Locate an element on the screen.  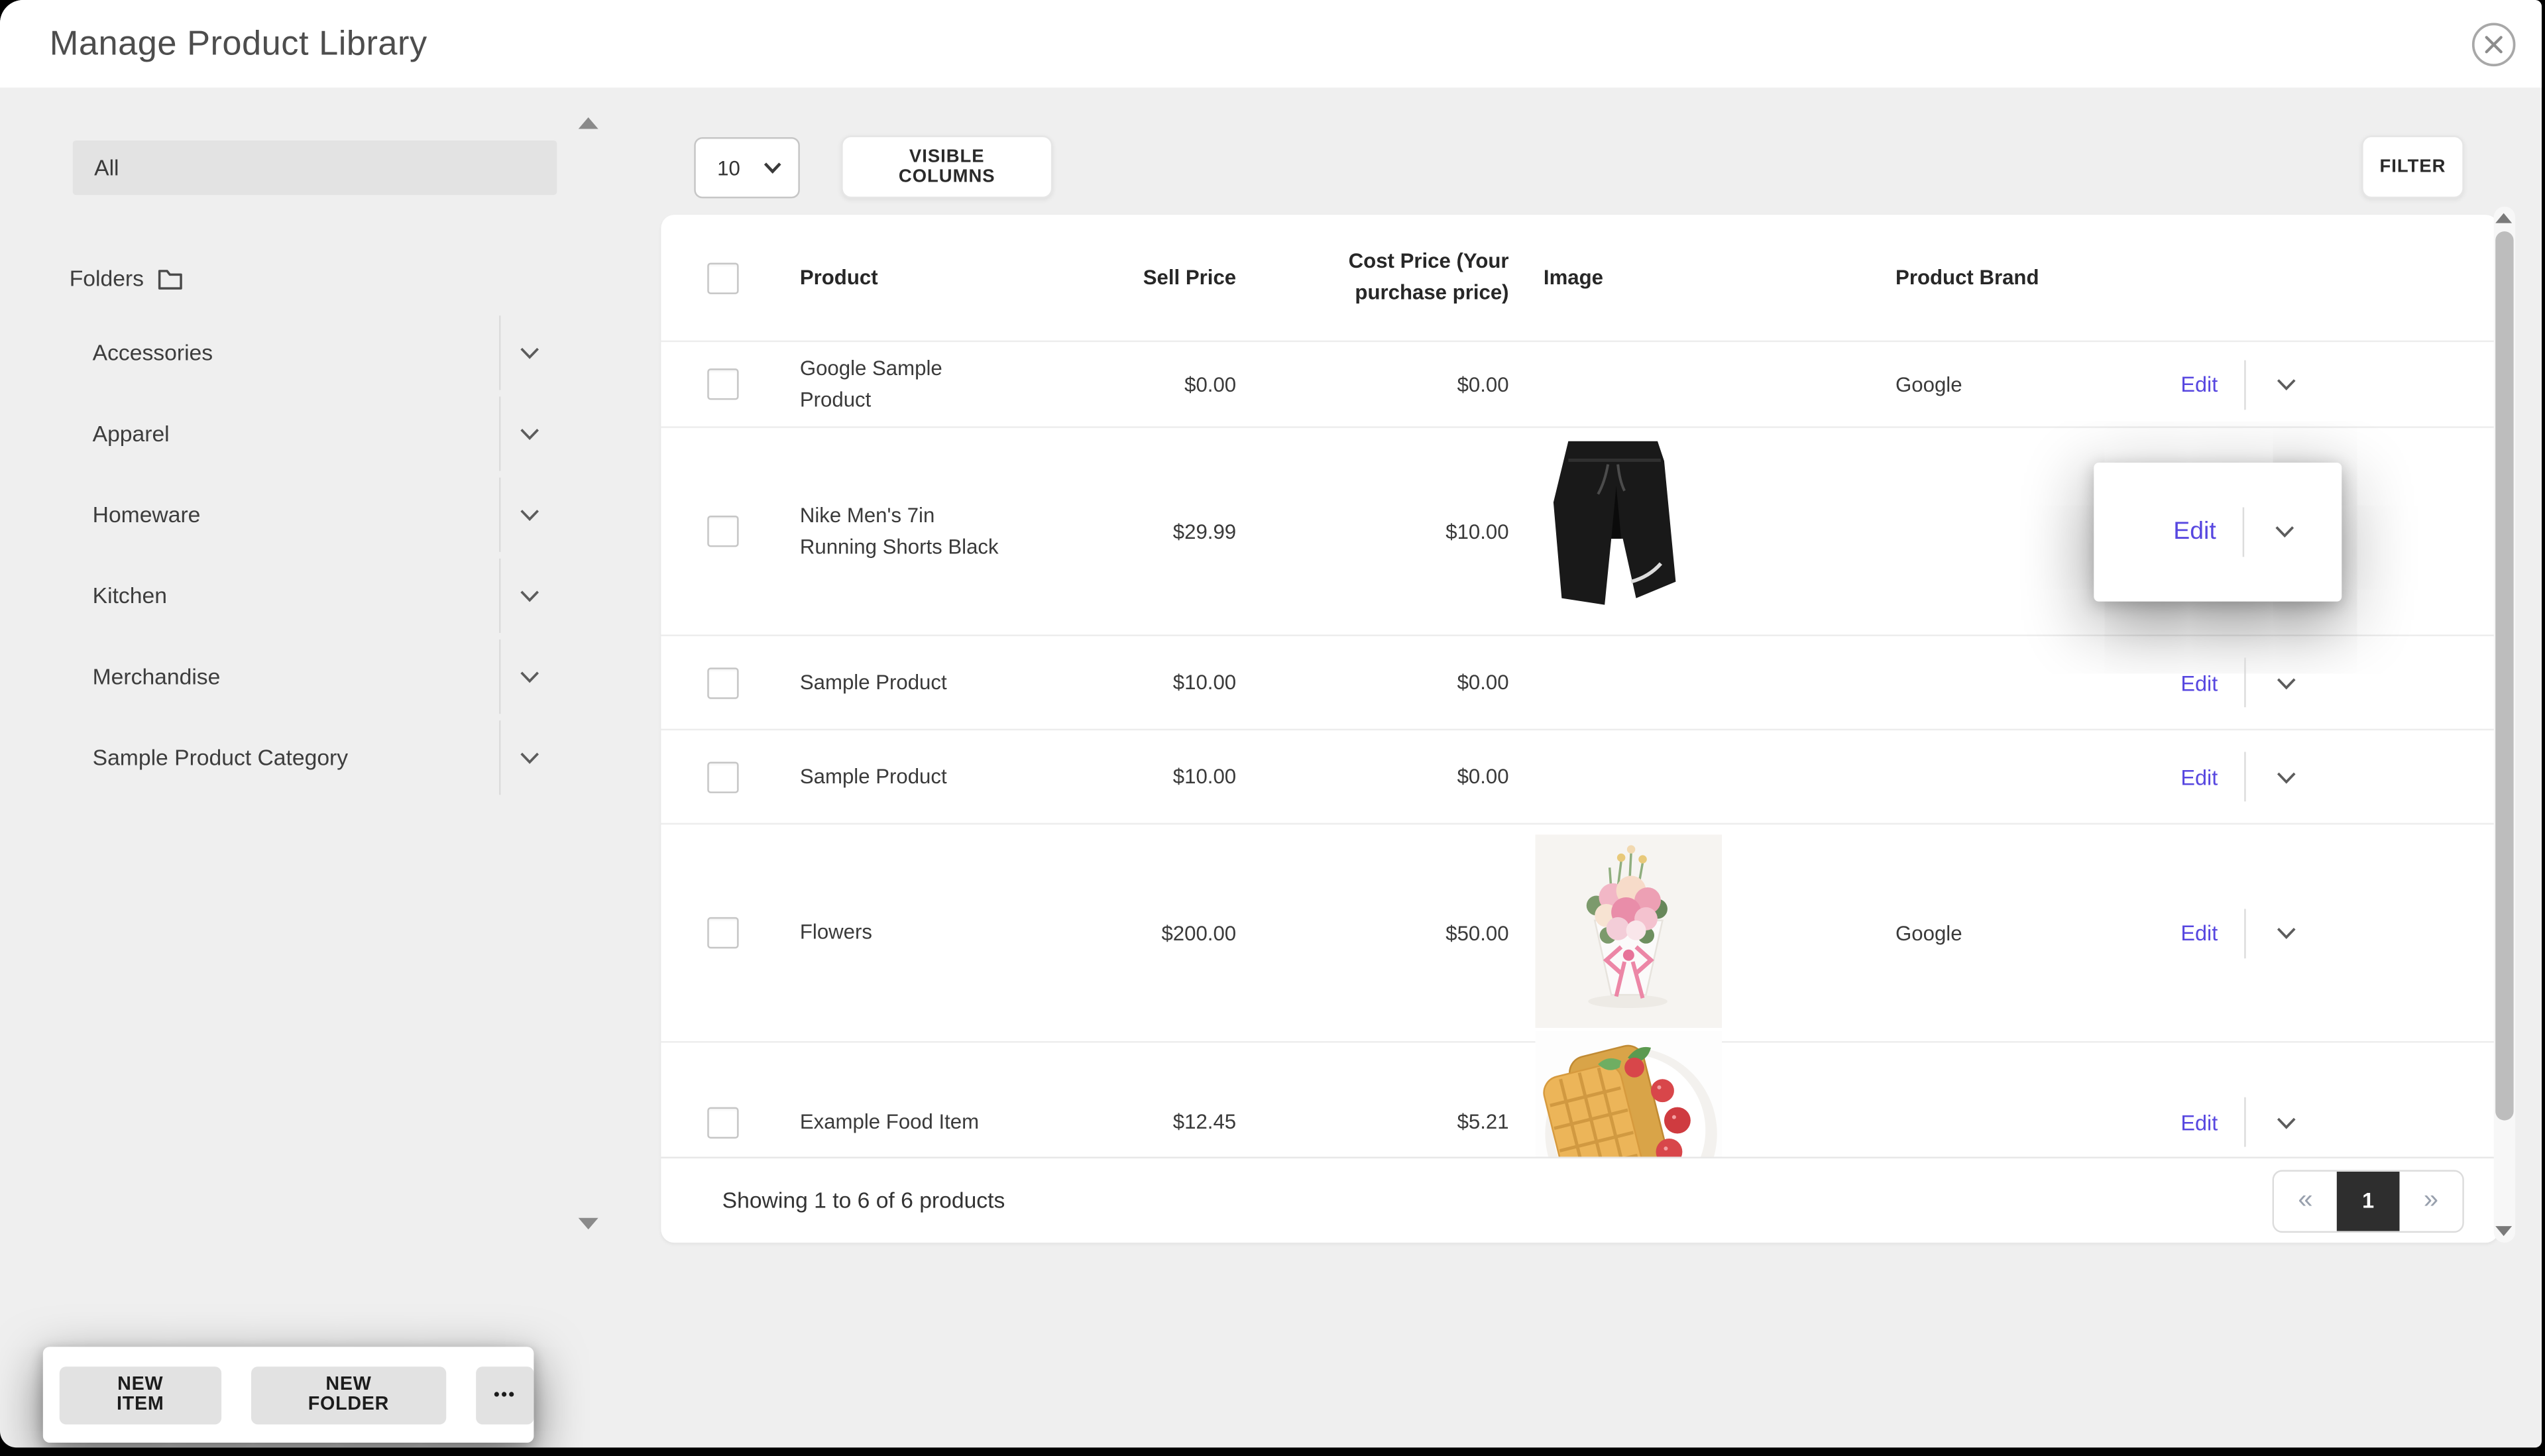
pagination-next-button: » is located at coordinates (2431, 1200).